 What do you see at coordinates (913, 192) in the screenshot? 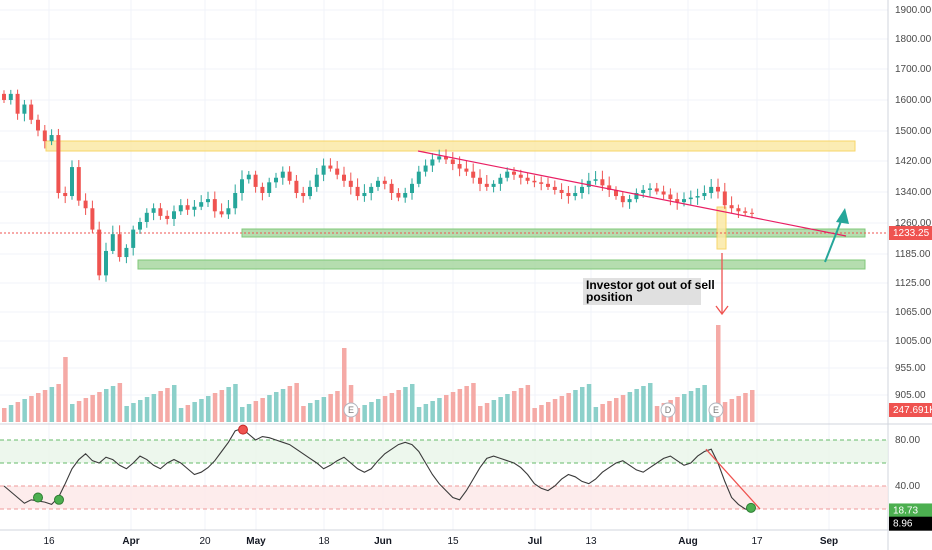
I see `price-tick-label: 1340.00` at bounding box center [913, 192].